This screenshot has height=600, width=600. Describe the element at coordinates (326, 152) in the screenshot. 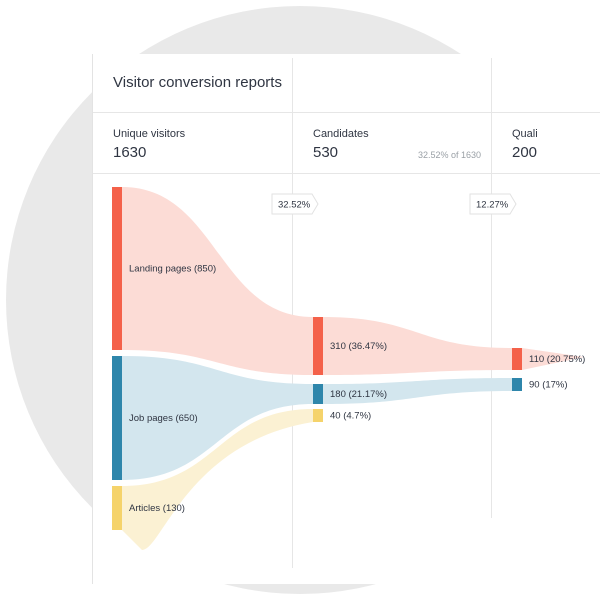

I see `column-value: 530` at that location.